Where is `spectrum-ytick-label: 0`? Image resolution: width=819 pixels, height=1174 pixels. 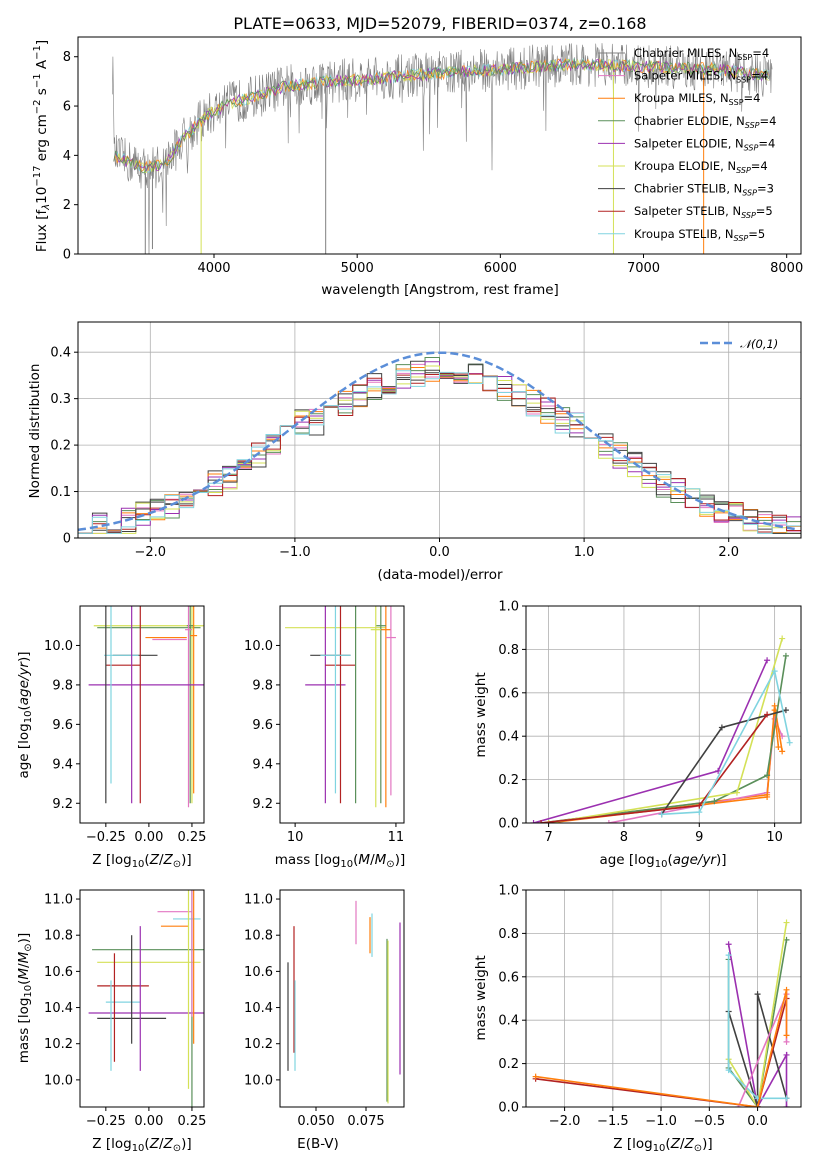 spectrum-ytick-label: 0 is located at coordinates (67, 255).